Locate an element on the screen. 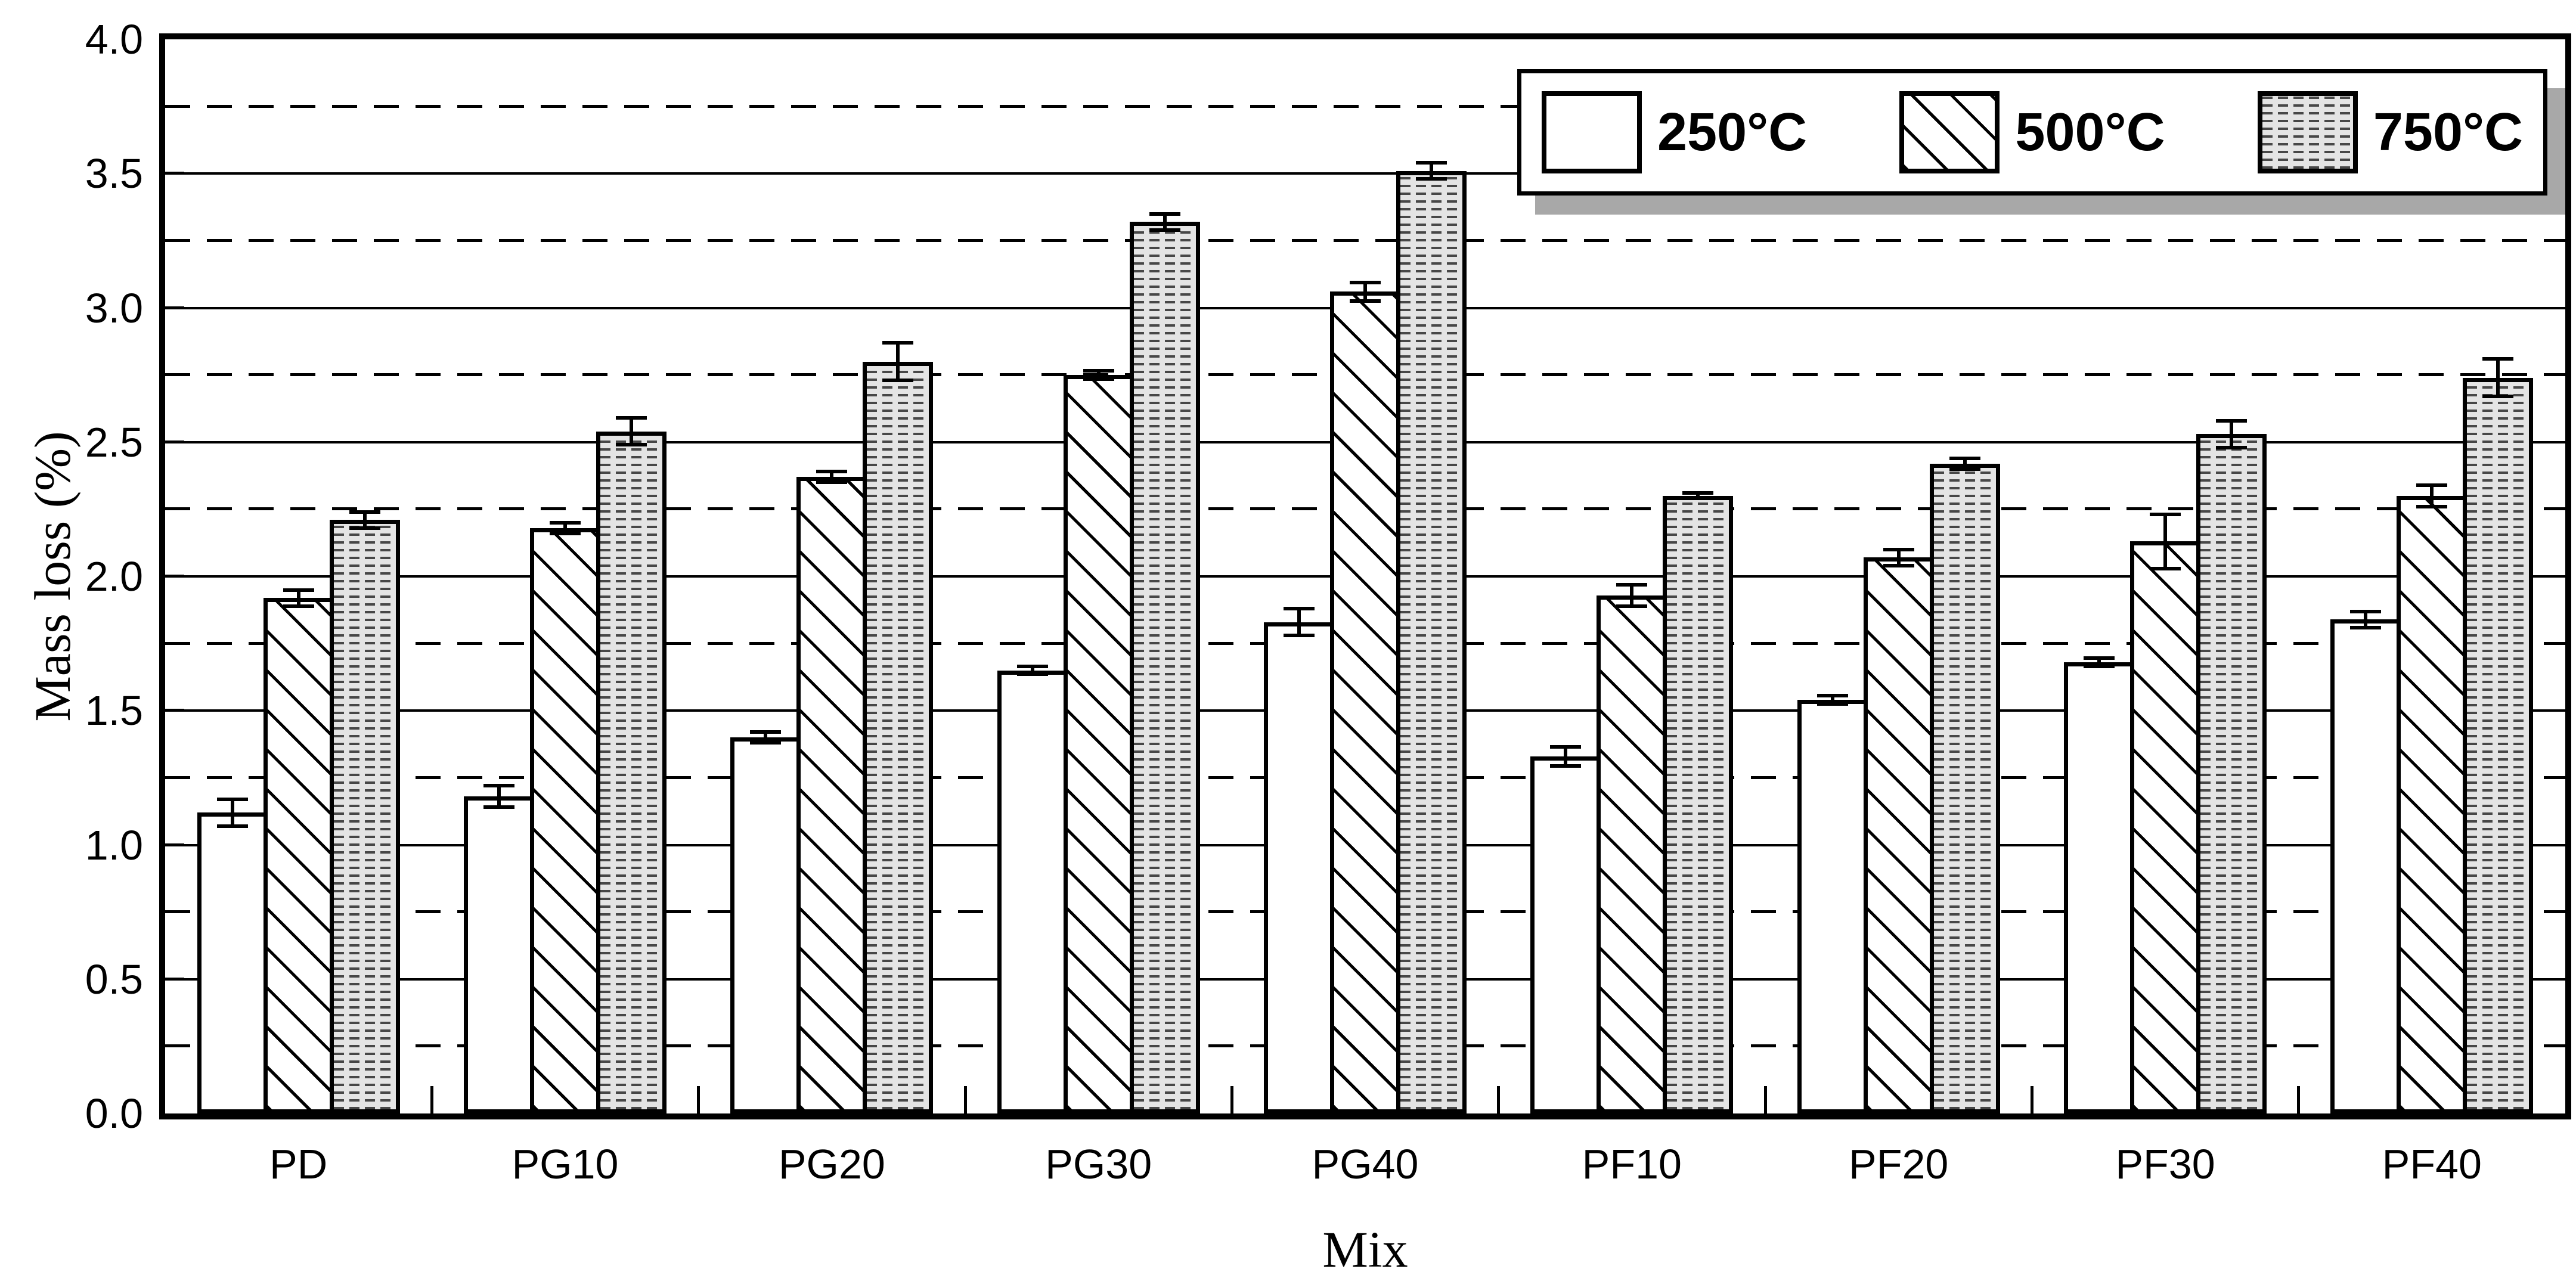 The image size is (2576, 1278). x-tick-label: PG20 is located at coordinates (831, 1164).